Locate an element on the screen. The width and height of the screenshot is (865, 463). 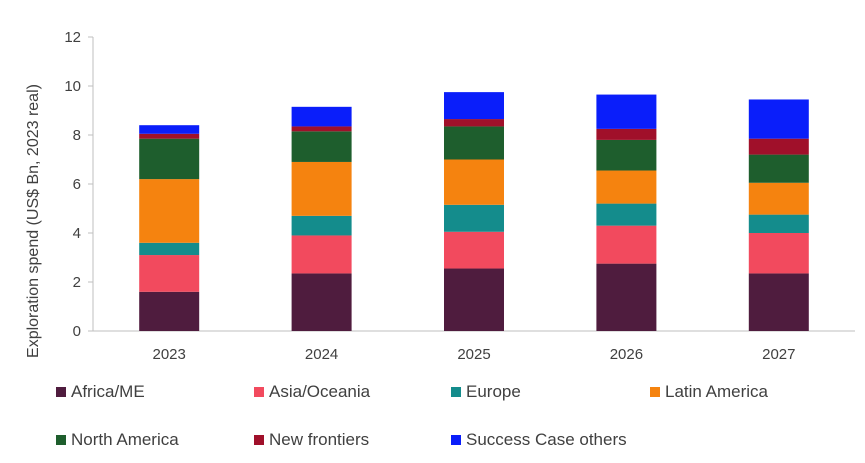
y-tick-label: 6 is located at coordinates (77, 184).